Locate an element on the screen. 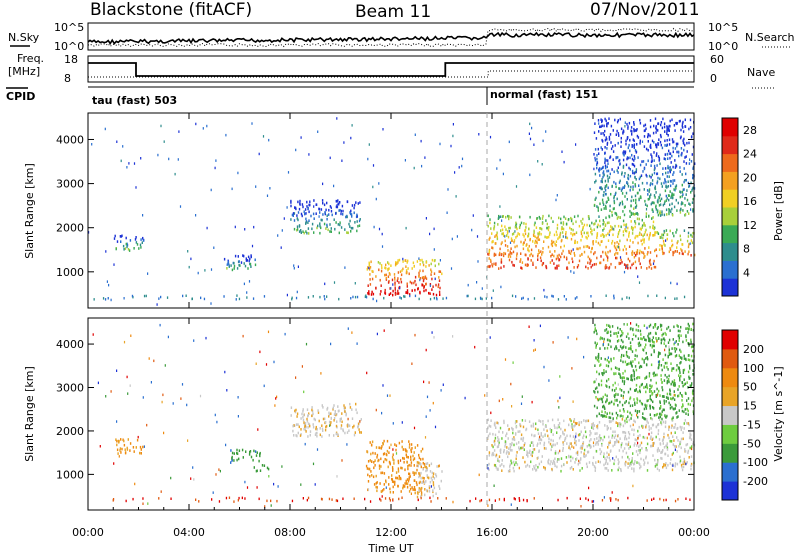 The image size is (800, 554). power-ground-cell is located at coordinates (292, 298).